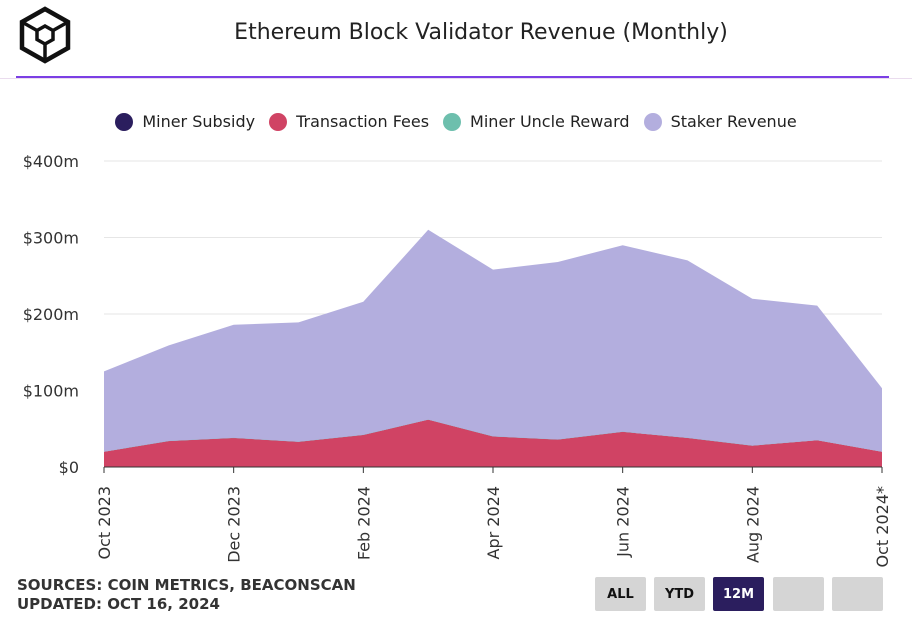 This screenshot has width=912, height=624. What do you see at coordinates (234, 524) in the screenshot?
I see `x-tick-label: Dec 2023` at bounding box center [234, 524].